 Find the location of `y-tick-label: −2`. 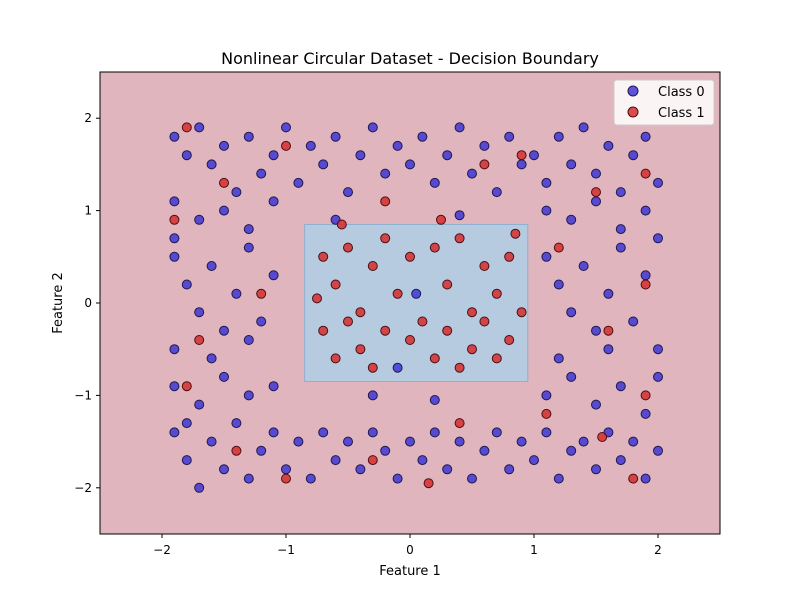

y-tick-label: −2 is located at coordinates (83, 488).